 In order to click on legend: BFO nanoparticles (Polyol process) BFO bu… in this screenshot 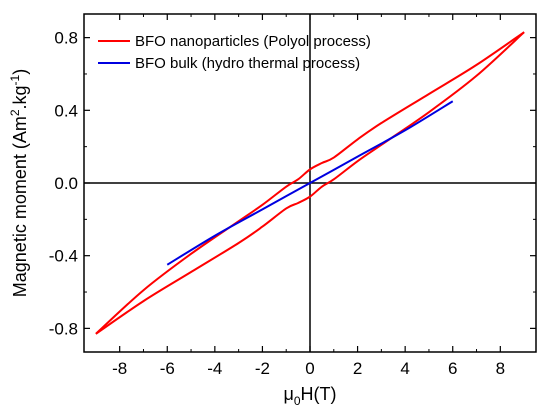, I will do `click(234, 52)`.